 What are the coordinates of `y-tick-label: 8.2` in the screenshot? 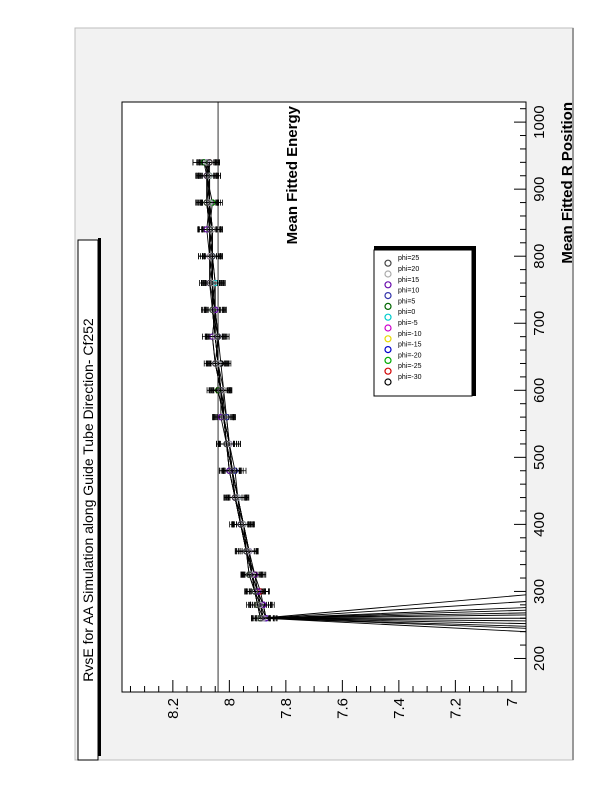 It's located at (173, 708).